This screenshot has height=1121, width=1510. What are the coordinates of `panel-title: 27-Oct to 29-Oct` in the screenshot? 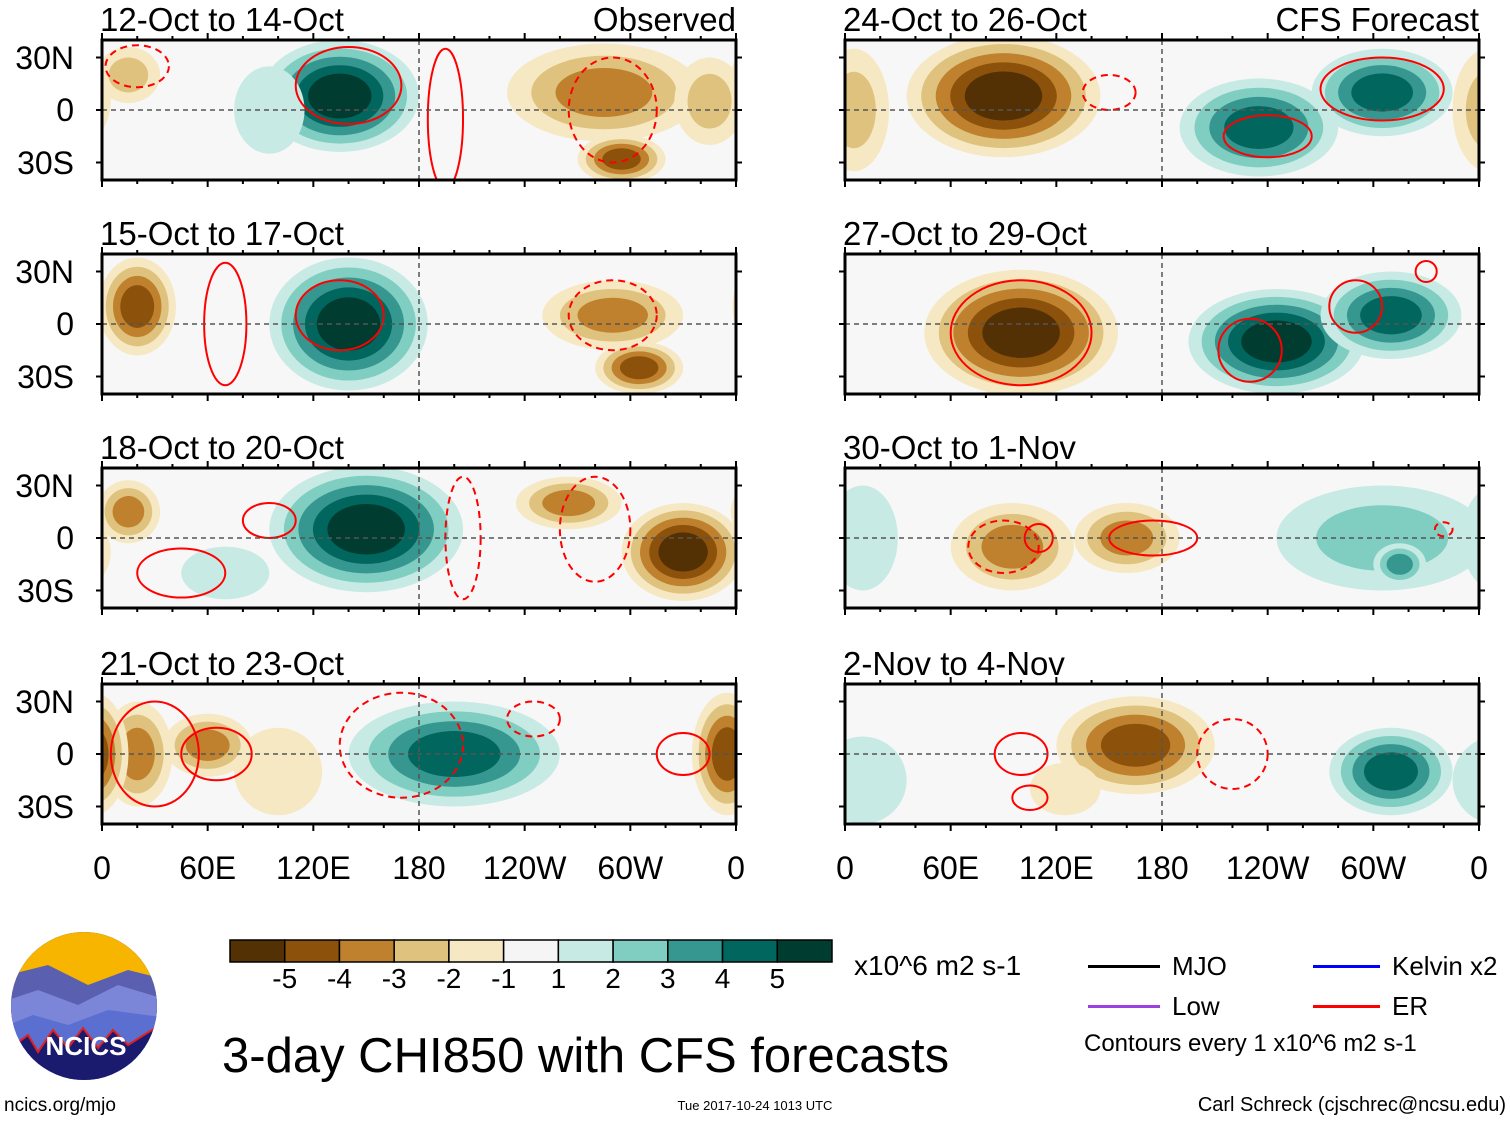 It's located at (965, 233).